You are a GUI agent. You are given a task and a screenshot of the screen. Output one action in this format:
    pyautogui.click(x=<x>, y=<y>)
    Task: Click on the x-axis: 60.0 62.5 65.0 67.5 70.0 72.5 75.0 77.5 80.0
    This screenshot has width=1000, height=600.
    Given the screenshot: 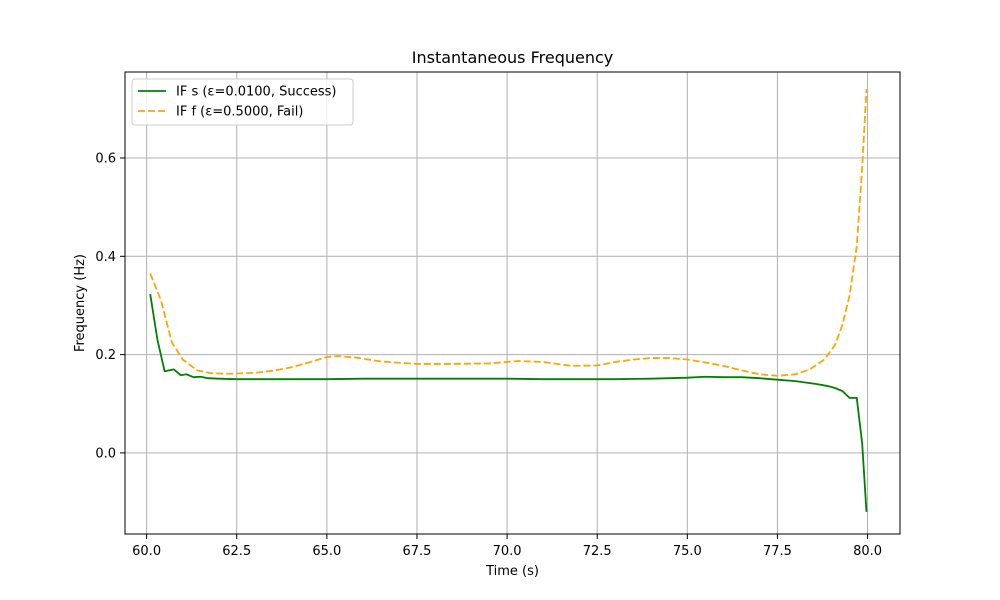 What is the action you would take?
    pyautogui.click(x=507, y=546)
    